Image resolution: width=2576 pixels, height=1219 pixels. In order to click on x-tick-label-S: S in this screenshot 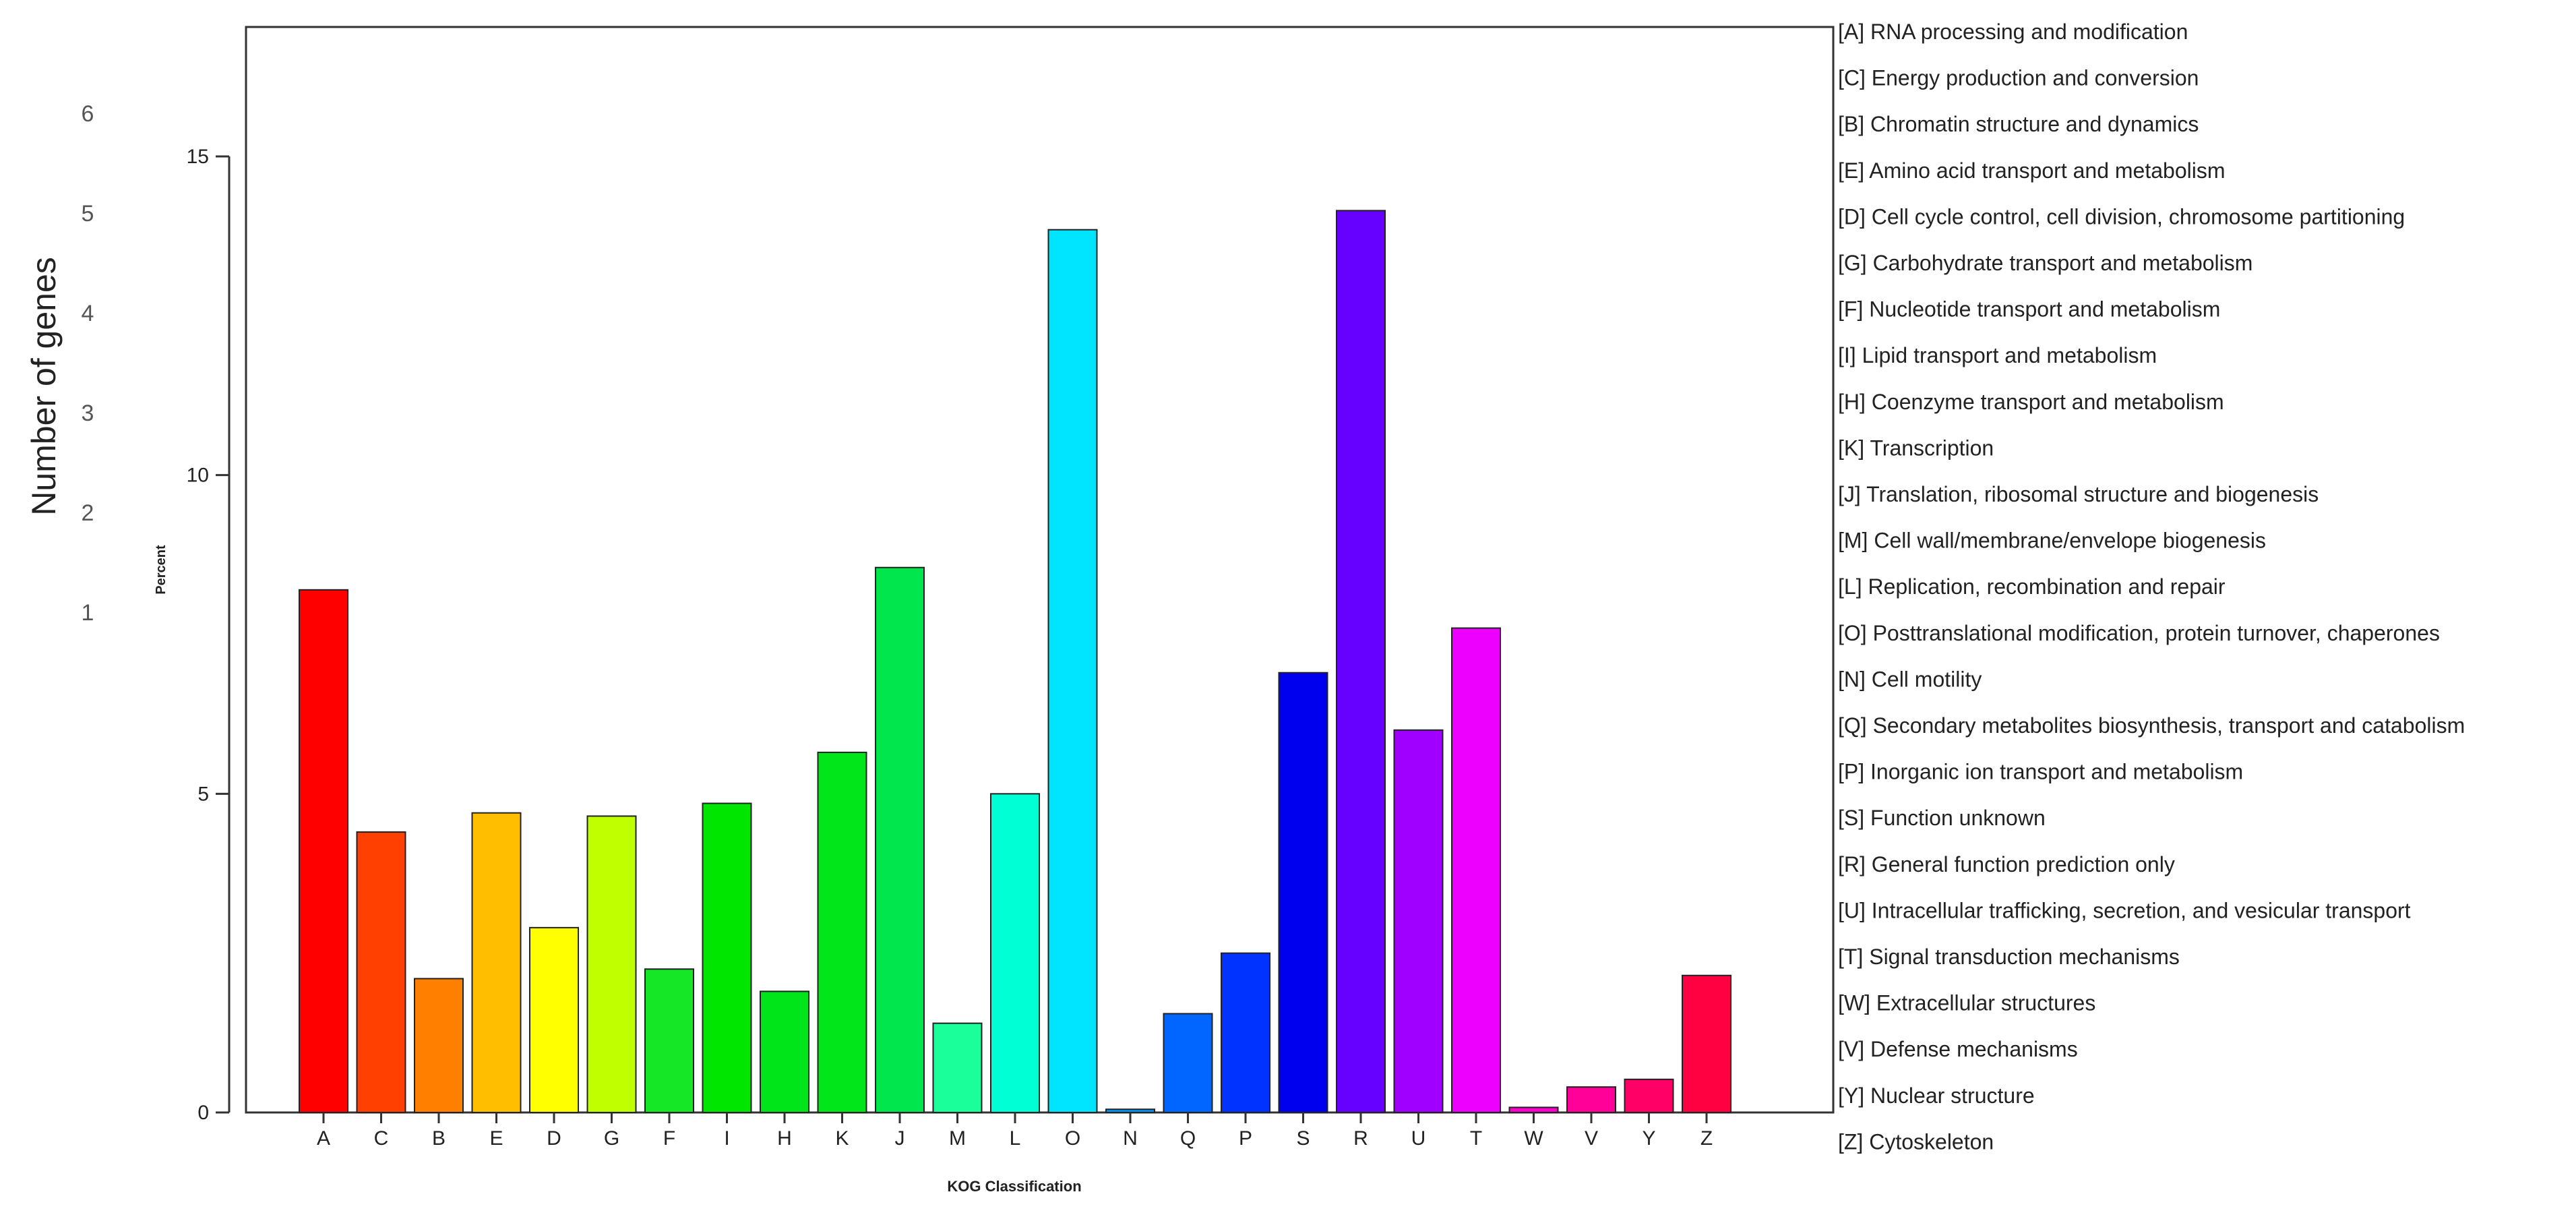, I will do `click(1303, 1138)`.